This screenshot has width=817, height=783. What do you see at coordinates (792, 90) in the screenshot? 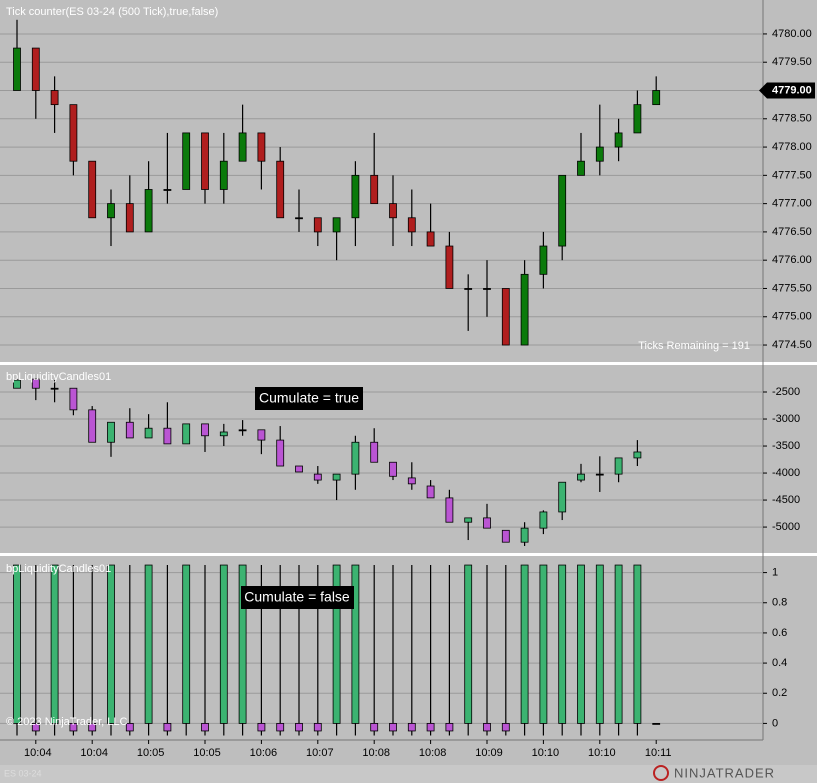
I see `price-marker-label: 4779.00` at bounding box center [792, 90].